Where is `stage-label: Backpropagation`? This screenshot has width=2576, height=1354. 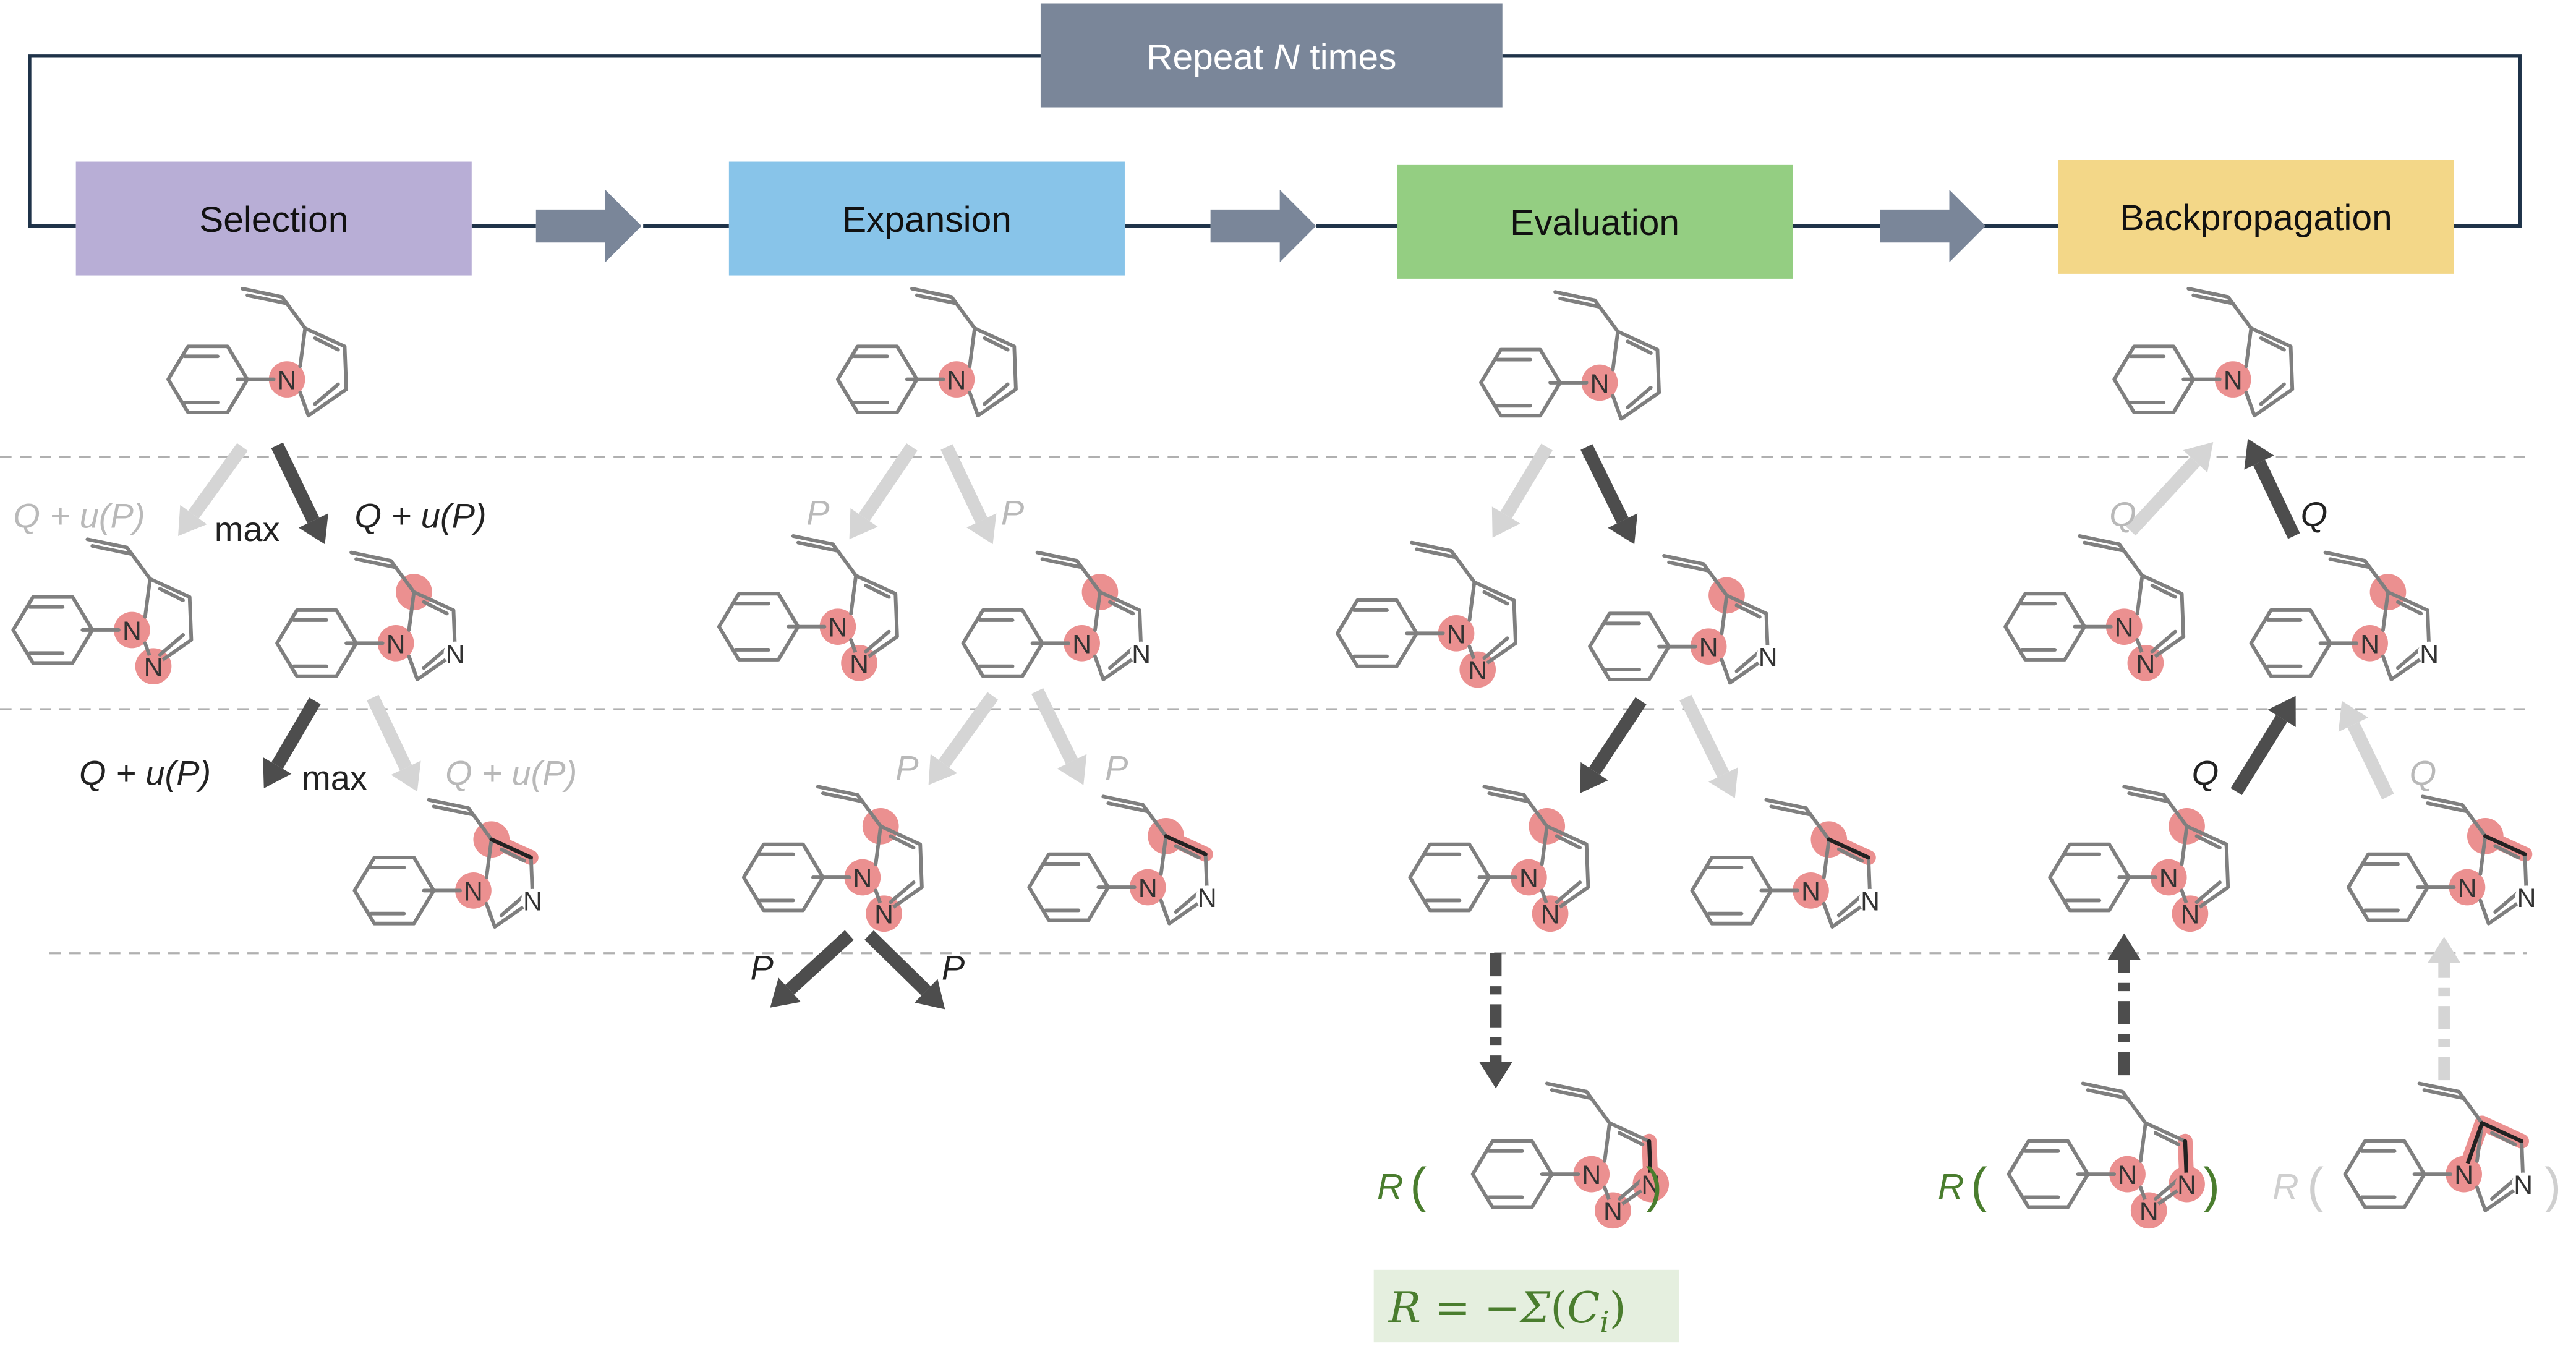
stage-label: Backpropagation is located at coordinates (2256, 218).